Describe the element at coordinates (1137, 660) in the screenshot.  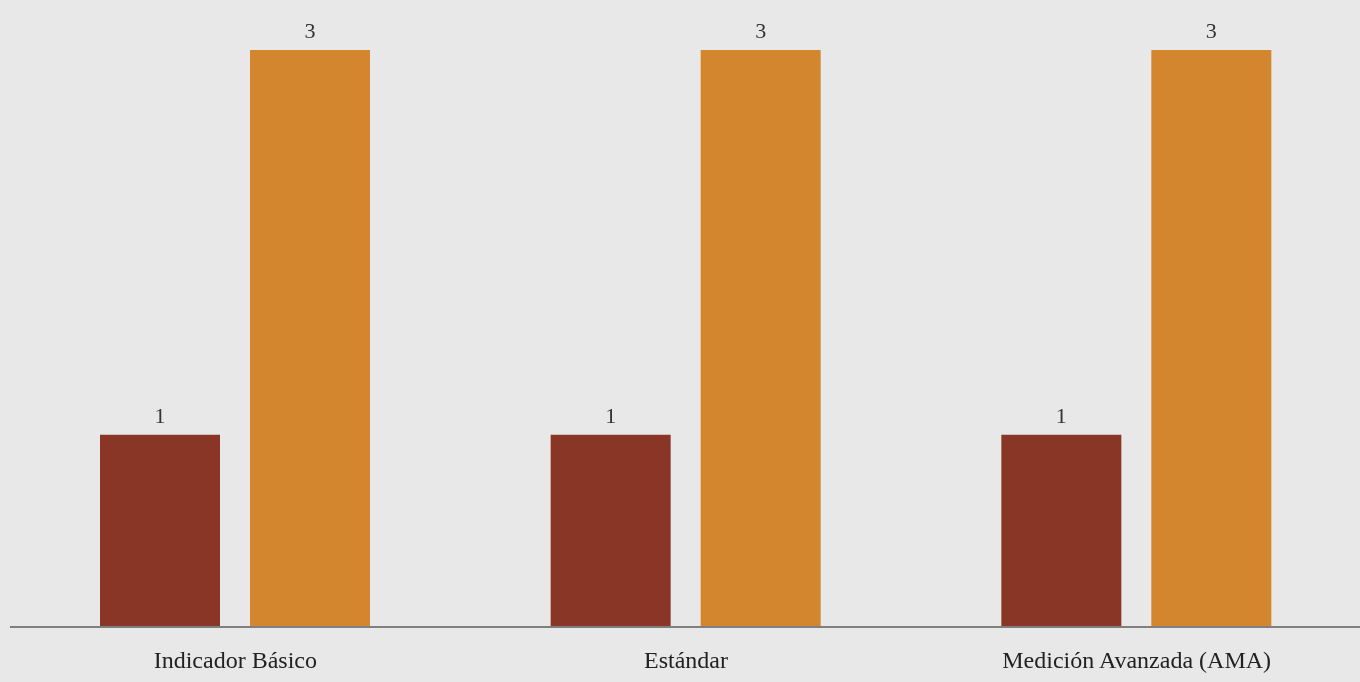
I see `x-tick-label: Medición Avanzada (AMA)` at that location.